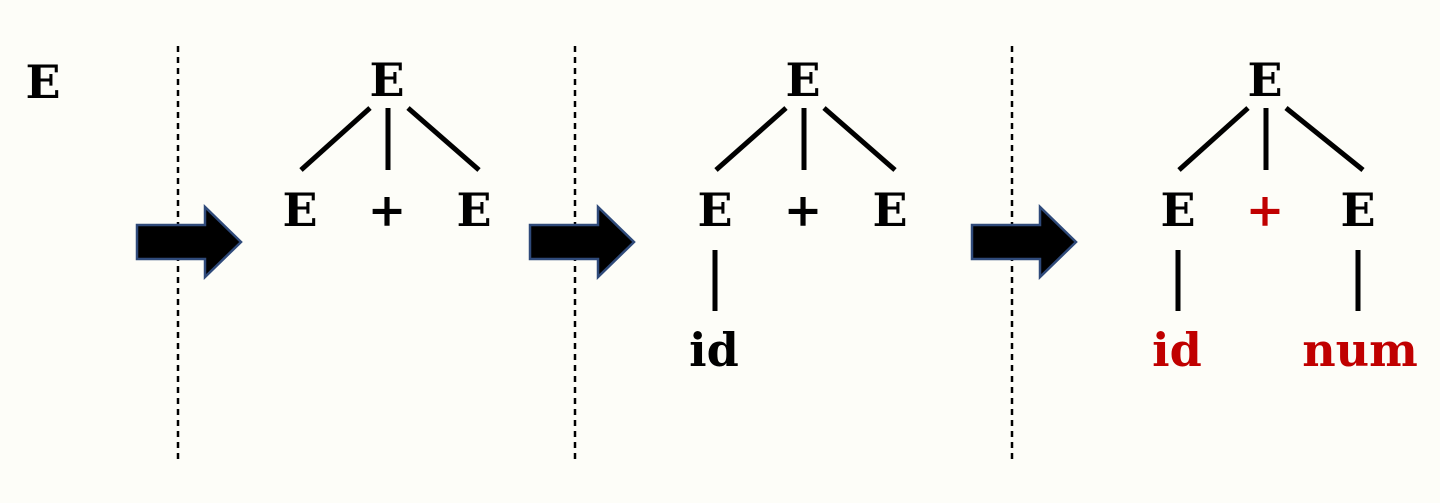  I want to click on step-4-root: E, so click(1264, 80).